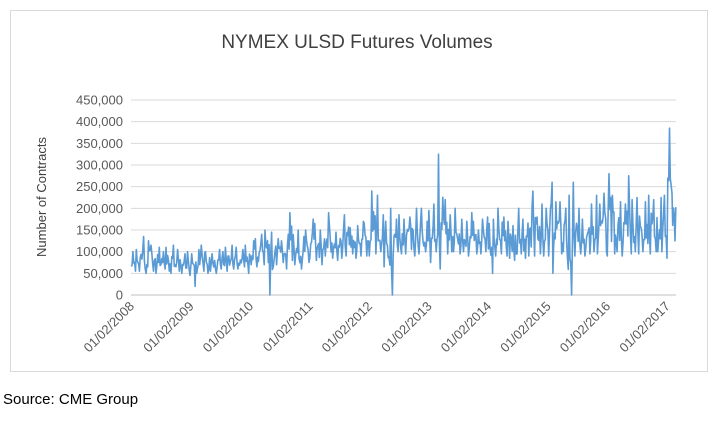 The width and height of the screenshot is (720, 433). What do you see at coordinates (288, 327) in the screenshot?
I see `x-tick-label: 01/02/2011` at bounding box center [288, 327].